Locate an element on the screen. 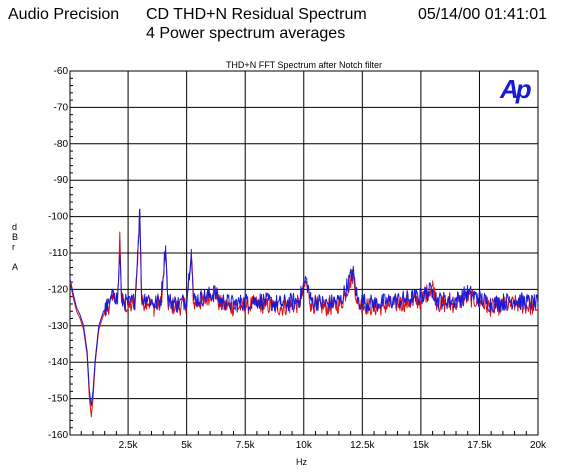 This screenshot has height=474, width=561. x-tick-label: 7.5k is located at coordinates (246, 445).